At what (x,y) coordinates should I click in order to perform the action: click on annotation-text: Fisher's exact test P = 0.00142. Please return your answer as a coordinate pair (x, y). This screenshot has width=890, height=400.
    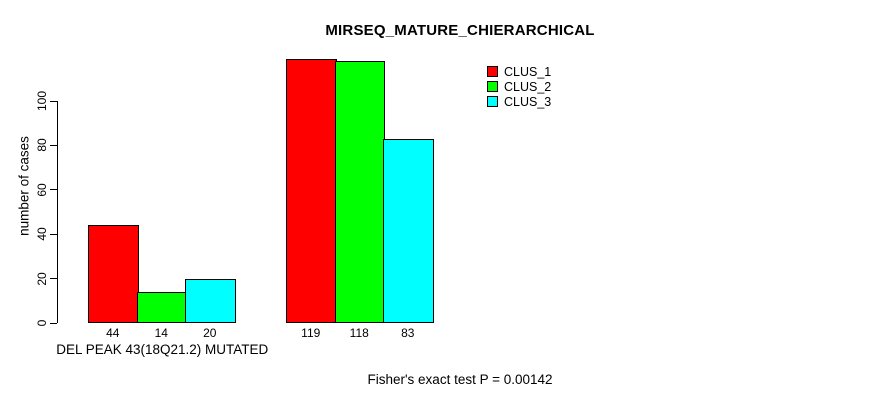
    Looking at the image, I should click on (460, 379).